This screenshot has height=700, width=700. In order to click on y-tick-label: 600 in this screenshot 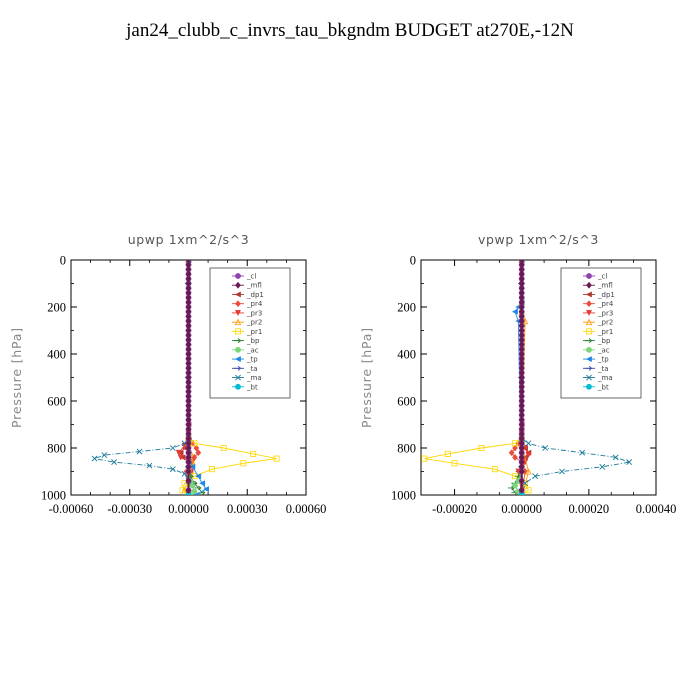, I will do `click(406, 402)`.